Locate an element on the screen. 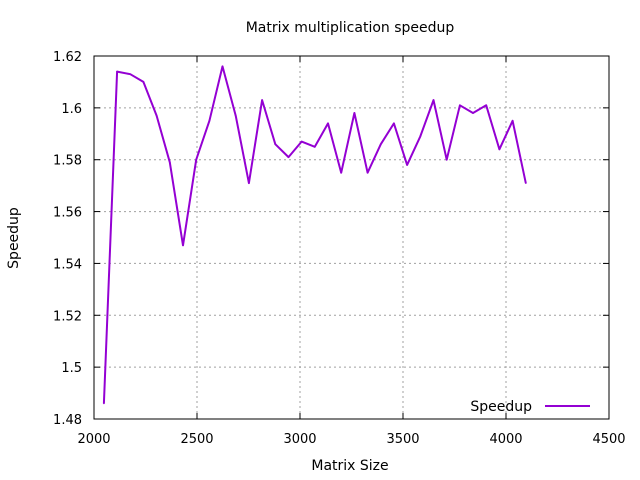 This screenshot has width=640, height=480. legend-label: Speedup is located at coordinates (501, 407).